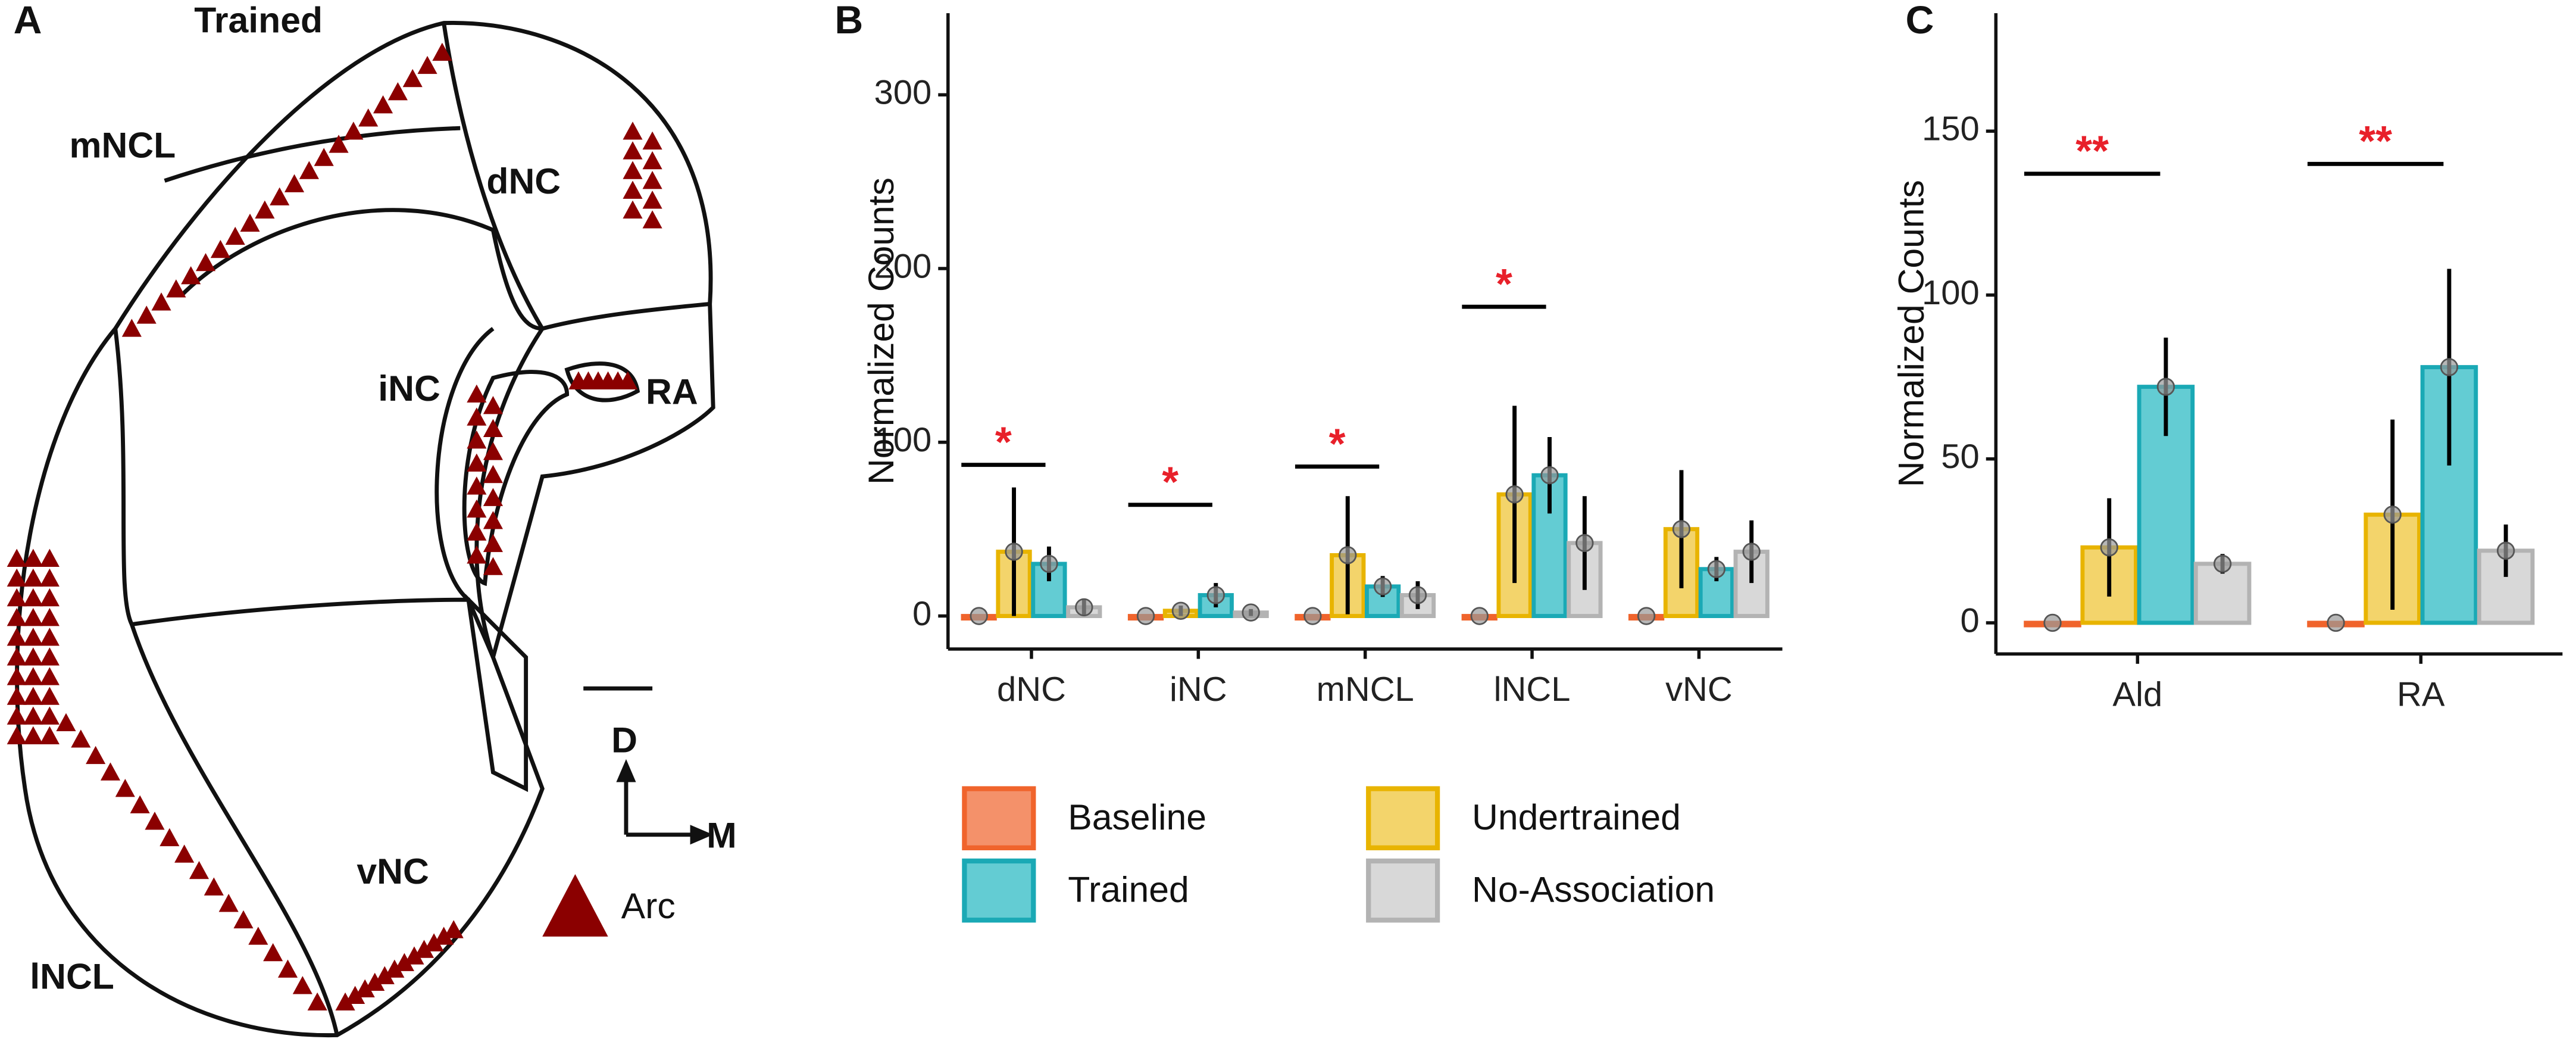  What do you see at coordinates (848, 21) in the screenshot?
I see `panel-letter: B` at bounding box center [848, 21].